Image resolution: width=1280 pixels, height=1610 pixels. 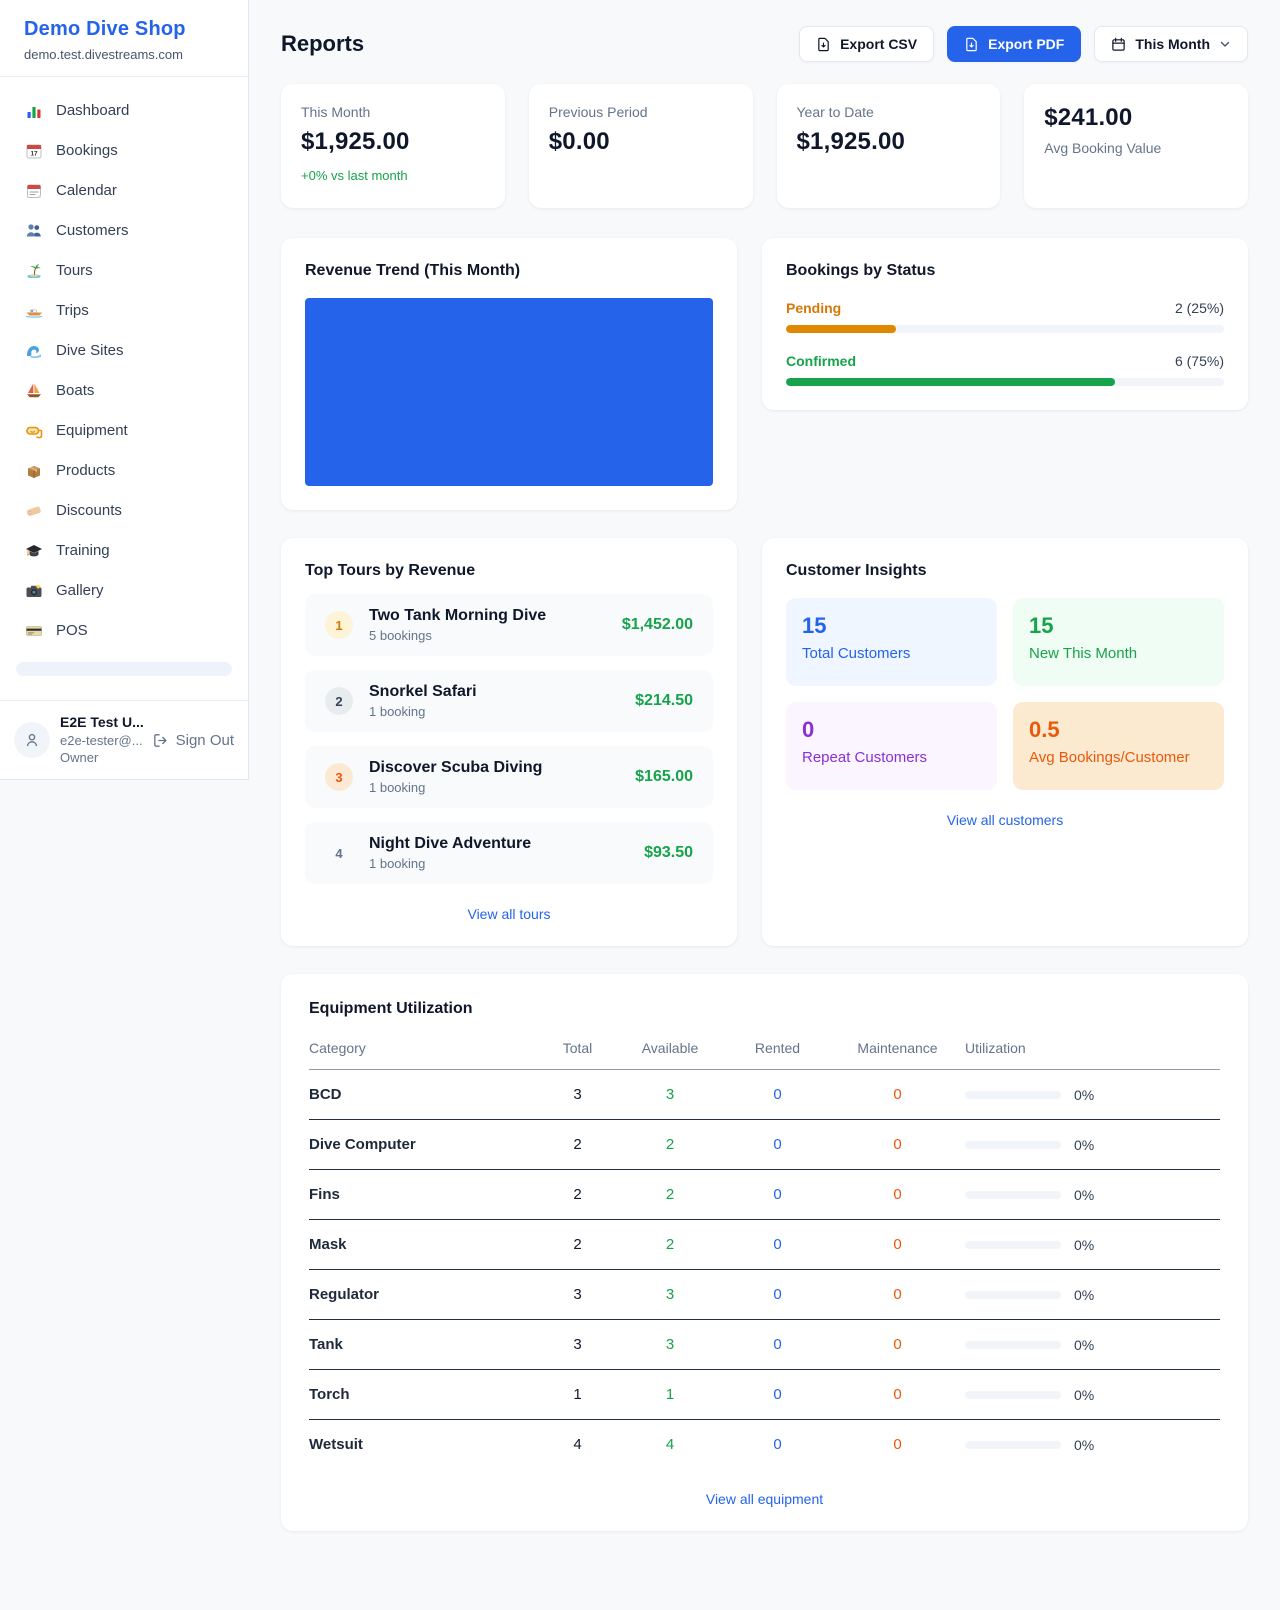 What do you see at coordinates (90, 350) in the screenshot?
I see `sidebar-item-label: Dive Sites` at bounding box center [90, 350].